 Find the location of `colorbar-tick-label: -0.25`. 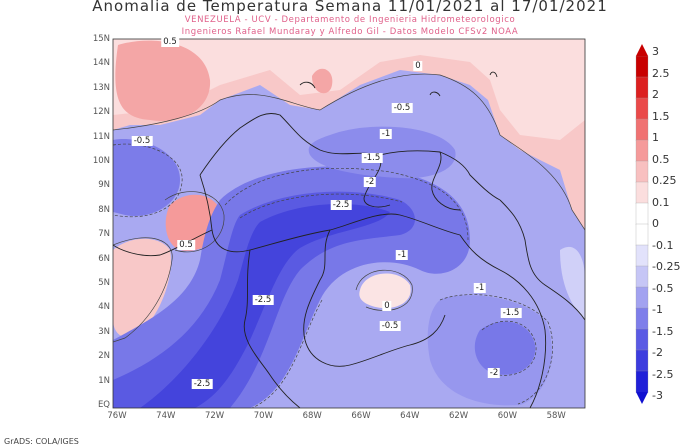

colorbar-tick-label: -0.25 is located at coordinates (666, 266).